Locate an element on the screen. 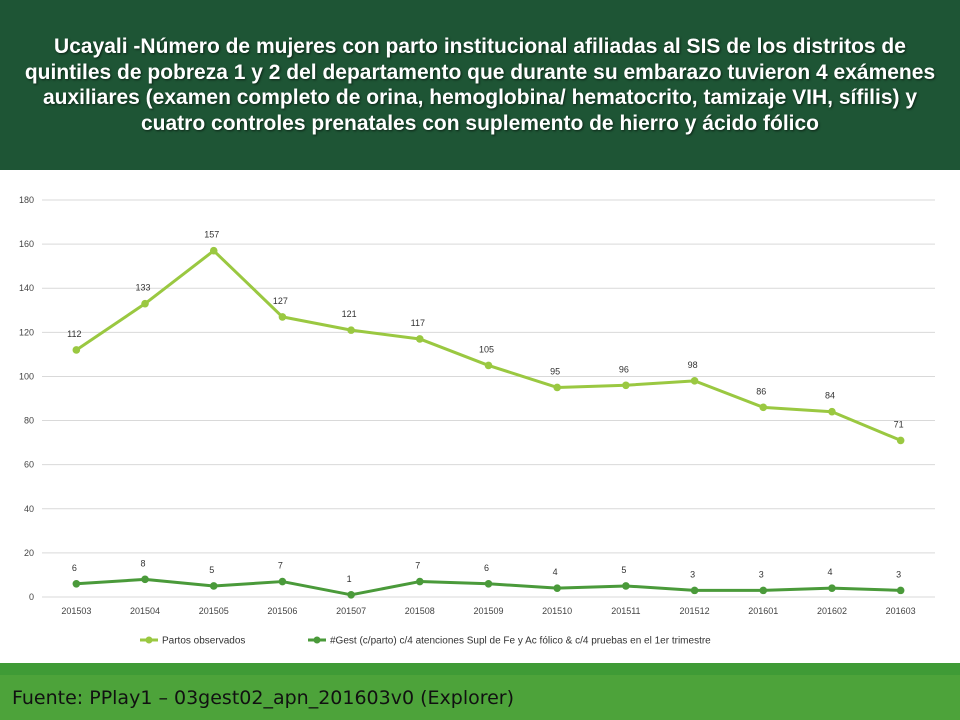 The height and width of the screenshot is (720, 960). data-label: 112 is located at coordinates (74, 334).